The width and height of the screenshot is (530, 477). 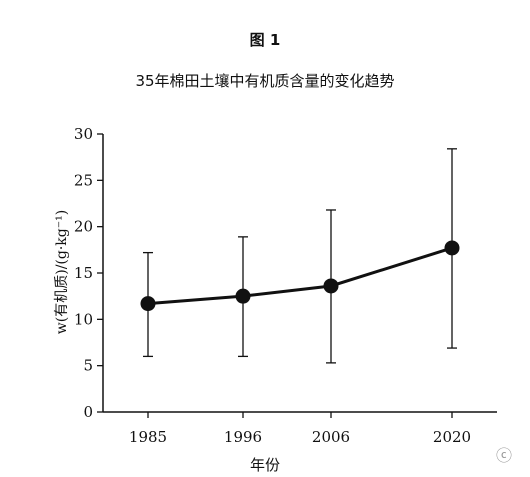 What do you see at coordinates (83, 180) in the screenshot?
I see `y-tick-label: 25` at bounding box center [83, 180].